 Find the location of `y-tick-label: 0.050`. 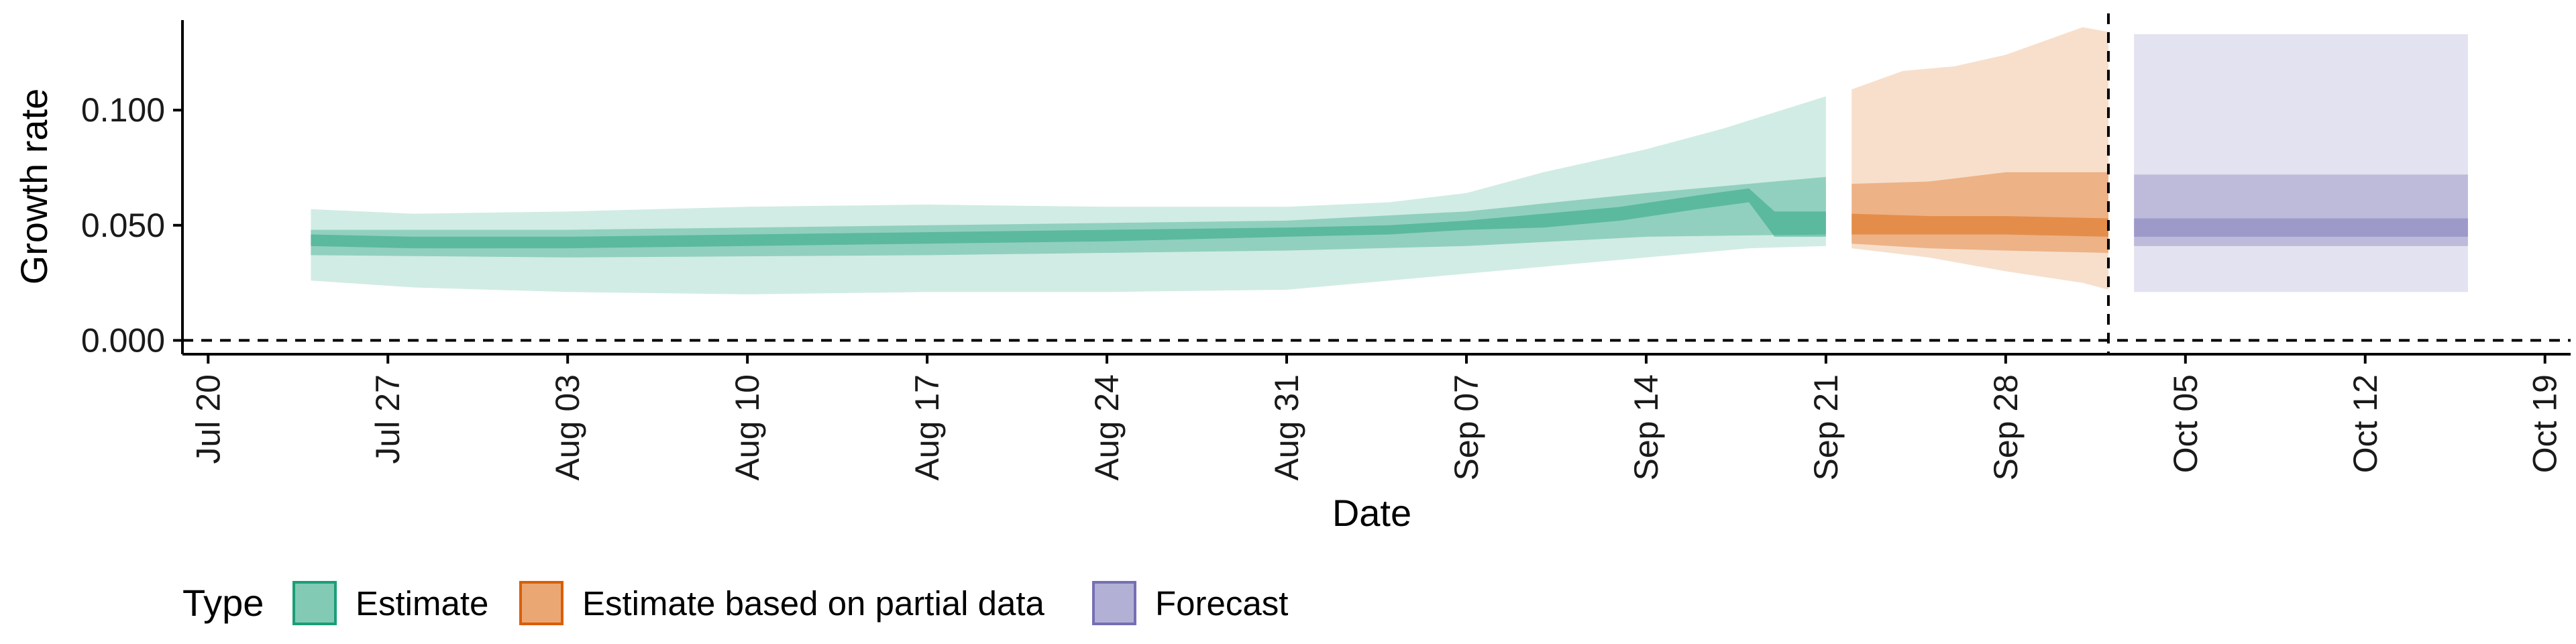

y-tick-label: 0.050 is located at coordinates (123, 225).